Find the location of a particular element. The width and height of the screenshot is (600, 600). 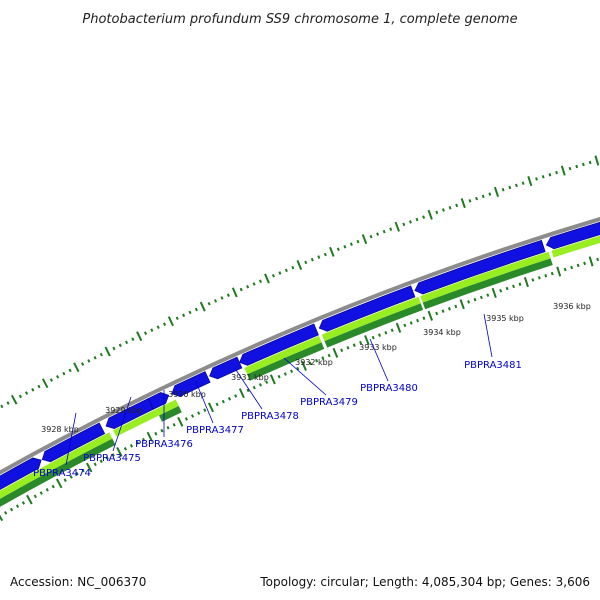

gene-label: PBPRA3479 is located at coordinates (329, 402).